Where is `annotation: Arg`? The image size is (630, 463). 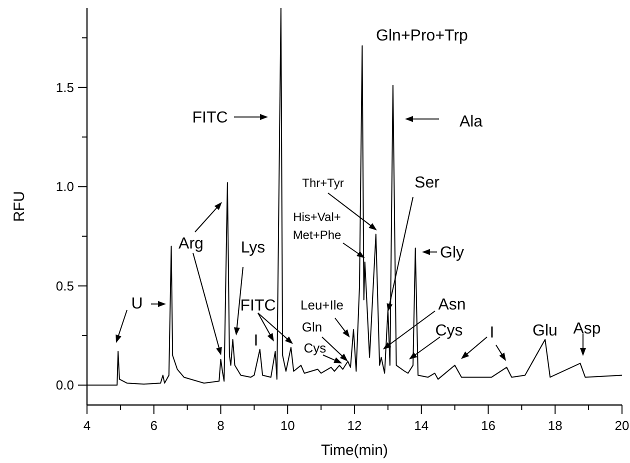
annotation: Arg is located at coordinates (191, 244).